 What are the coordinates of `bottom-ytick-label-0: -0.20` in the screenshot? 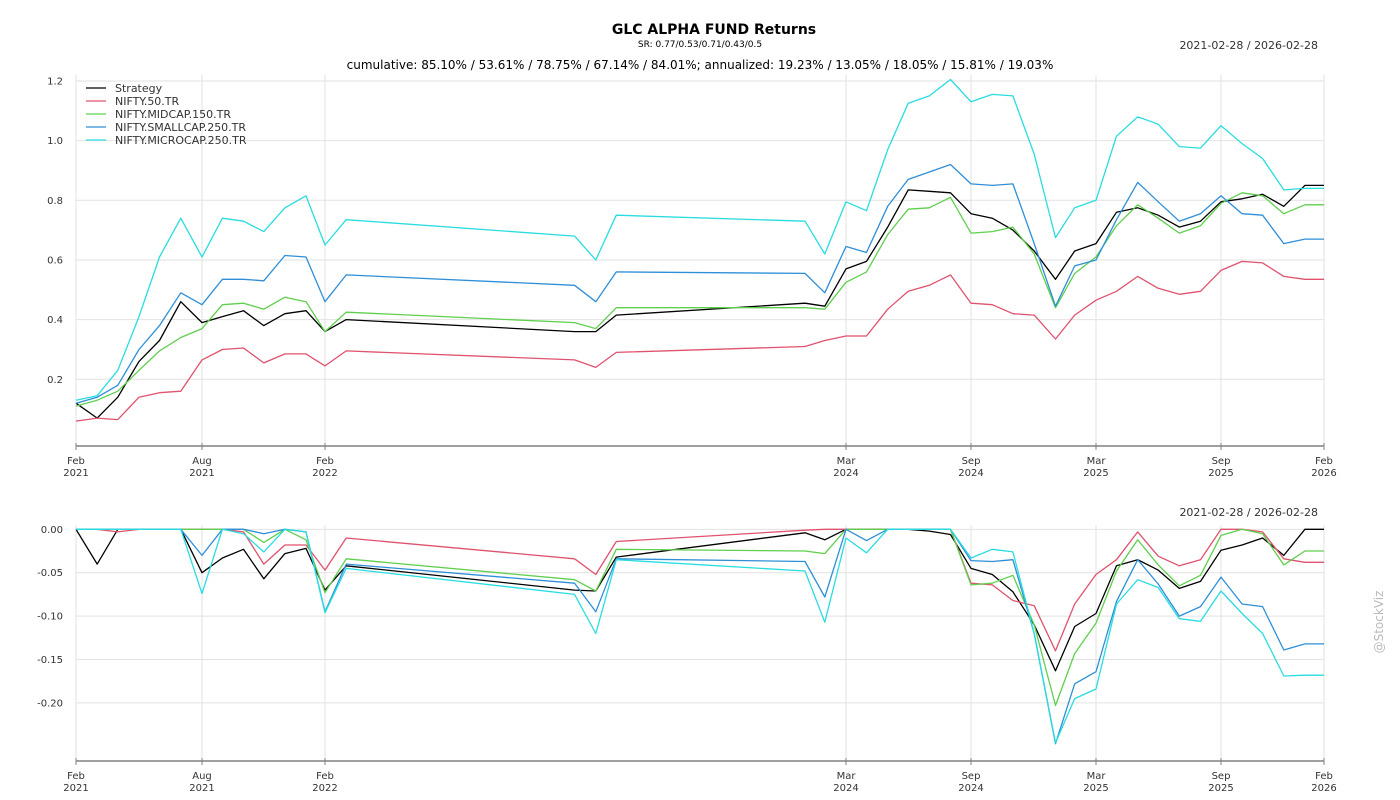 It's located at (50, 703).